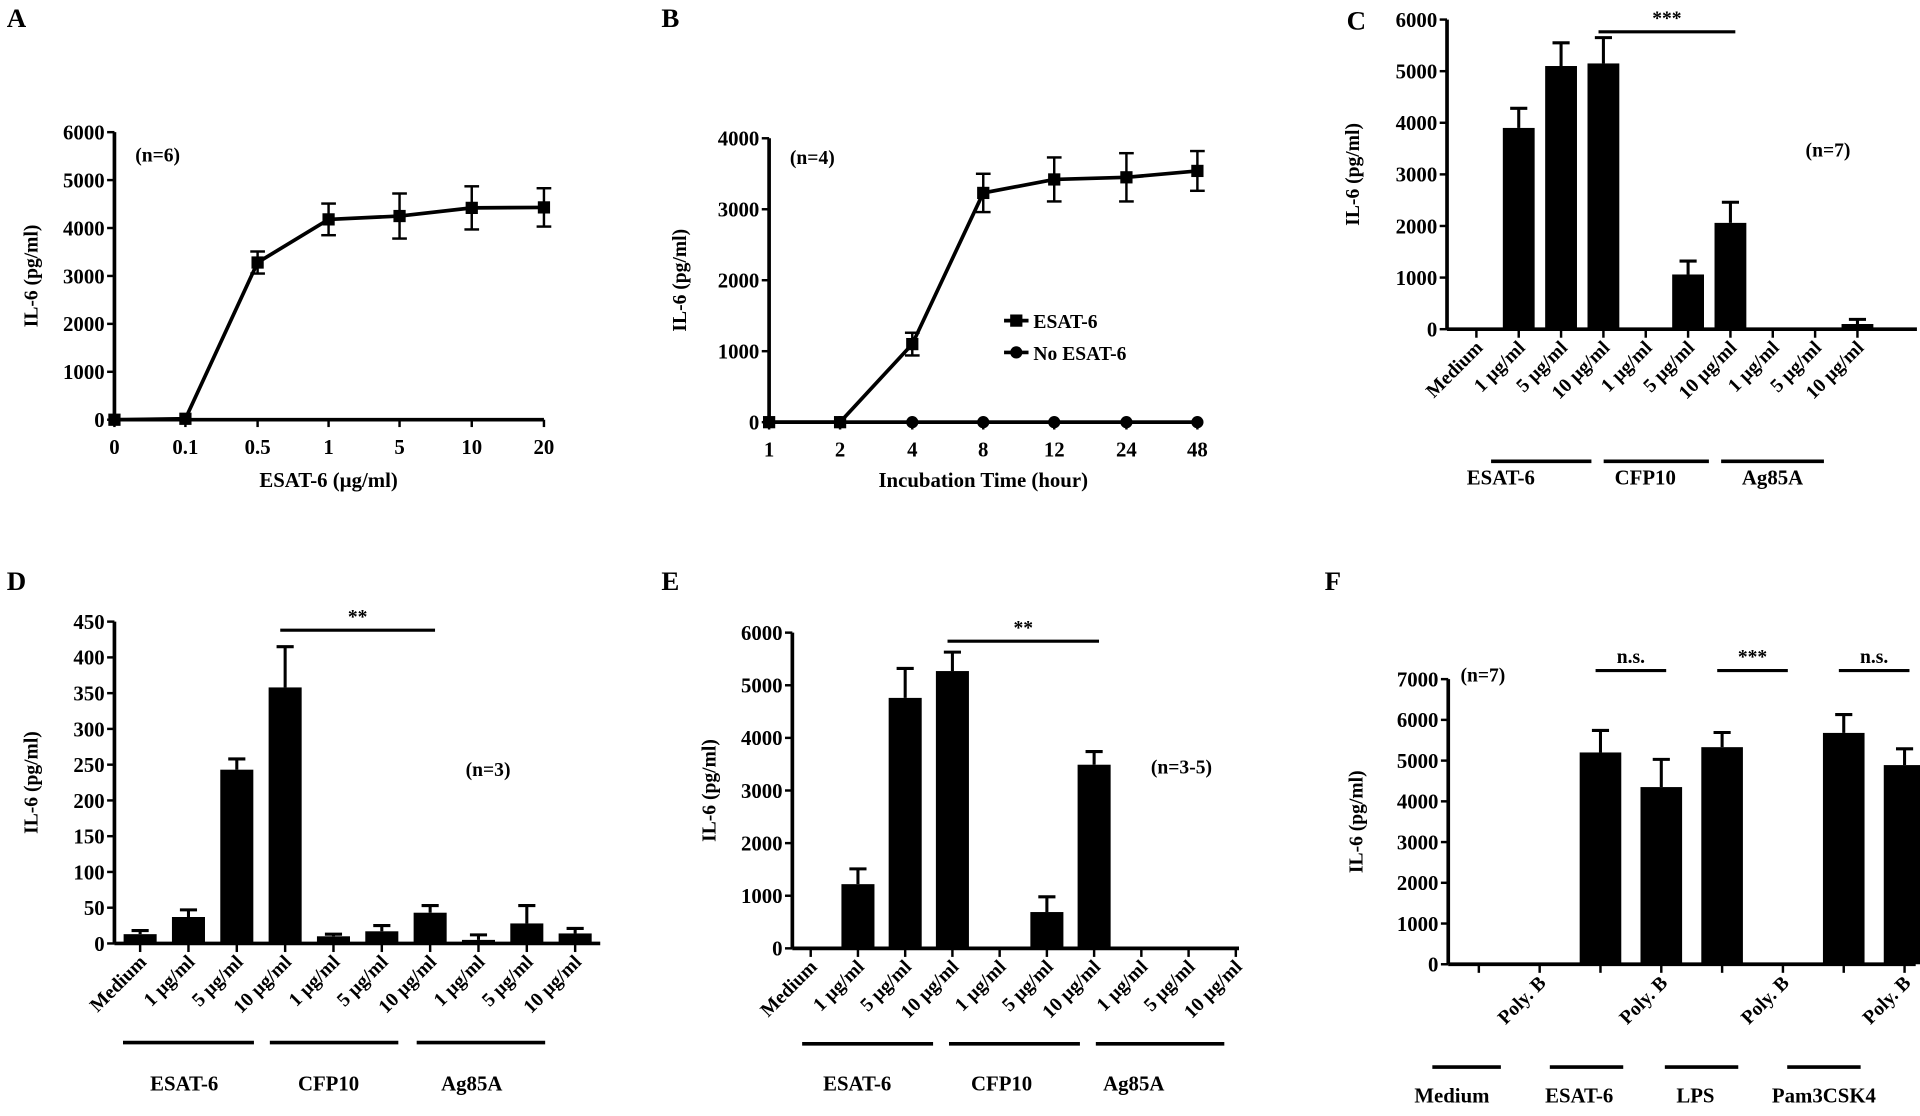 Image resolution: width=1920 pixels, height=1116 pixels. I want to click on y-tick-label: 400, so click(88, 658).